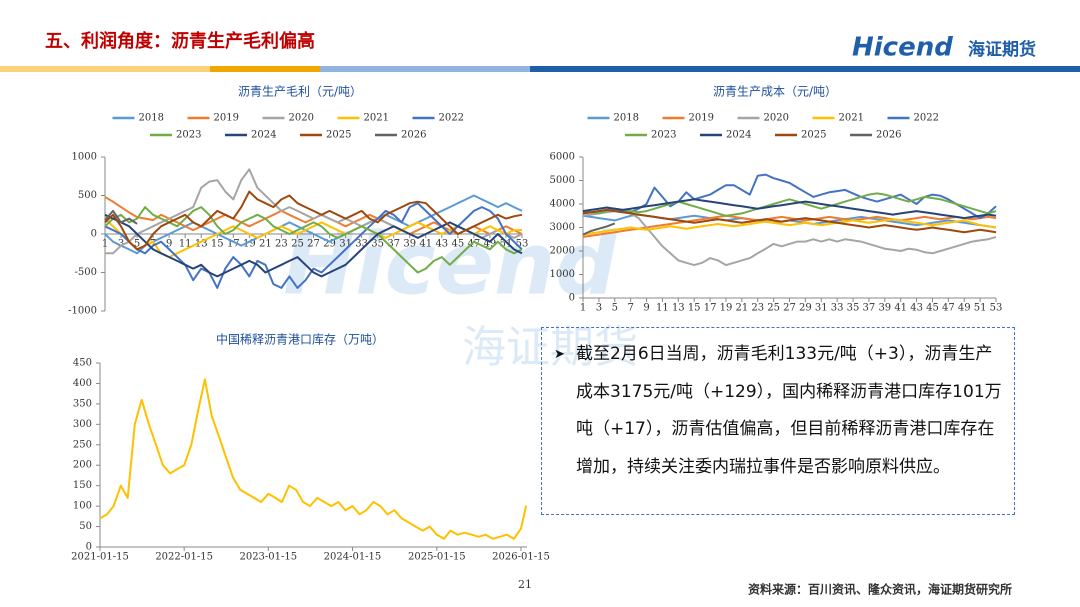 The height and width of the screenshot is (607, 1080). What do you see at coordinates (184, 557) in the screenshot?
I see `x-tick-label: 2022-01-15` at bounding box center [184, 557].